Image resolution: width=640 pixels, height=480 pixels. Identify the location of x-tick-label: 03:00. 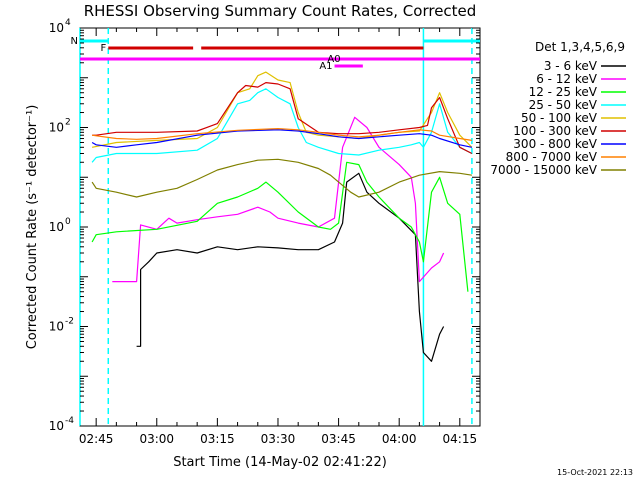
(156, 439).